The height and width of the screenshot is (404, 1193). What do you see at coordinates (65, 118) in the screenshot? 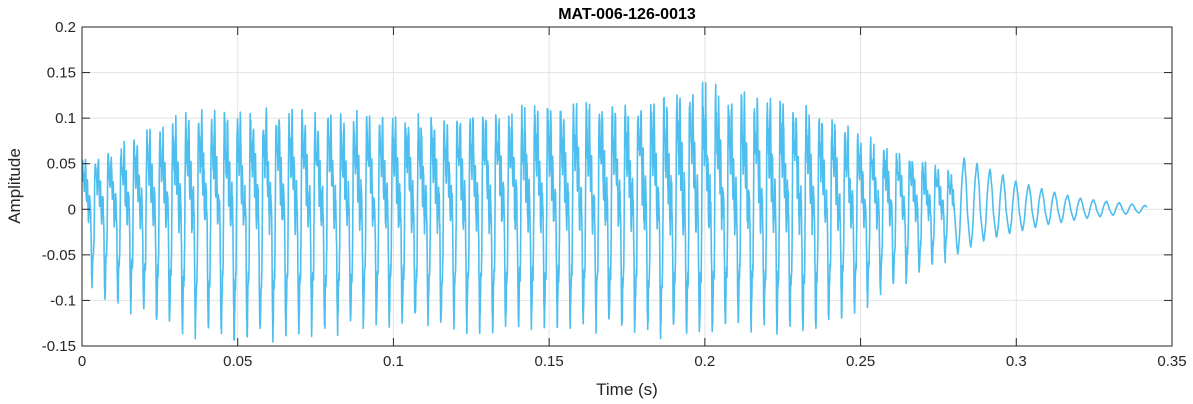
I see `y-tick-label: 0.1` at bounding box center [65, 118].